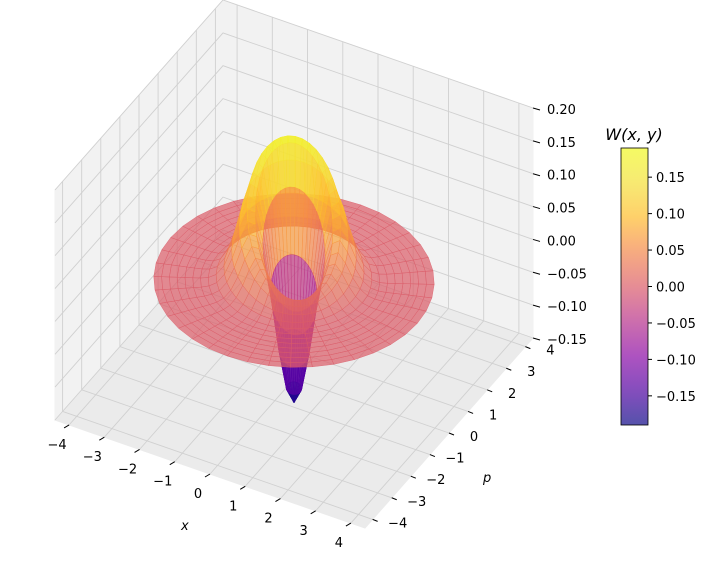  What do you see at coordinates (633, 134) in the screenshot?
I see `colorbar-title: W(x, y)` at bounding box center [633, 134].